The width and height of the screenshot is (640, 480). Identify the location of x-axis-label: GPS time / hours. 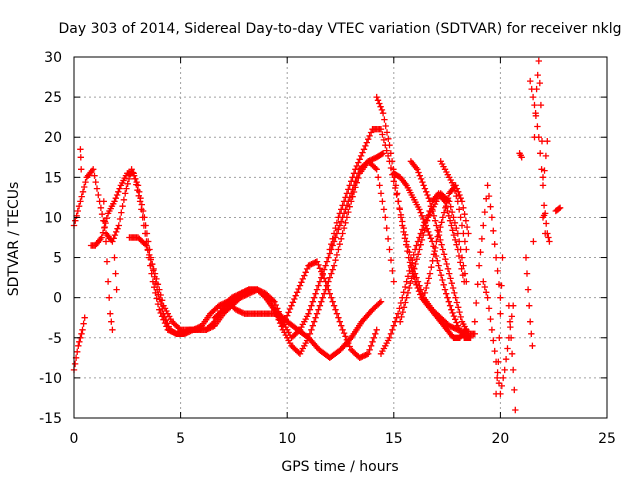
(339, 467).